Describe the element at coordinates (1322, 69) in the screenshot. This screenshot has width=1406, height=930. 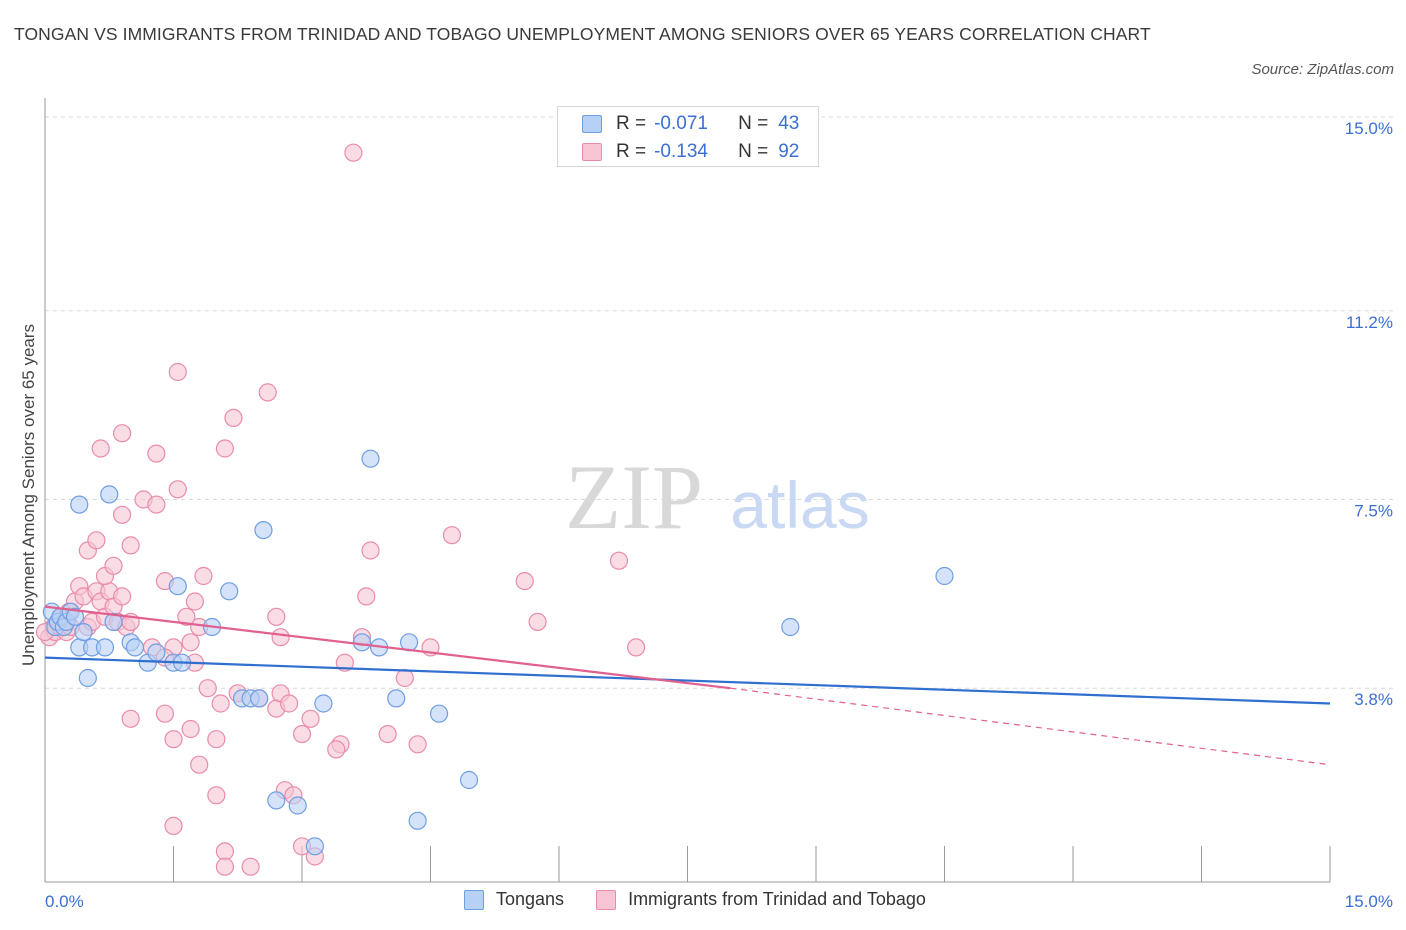
I see `source-label: Source: ZipAtlas.com` at that location.